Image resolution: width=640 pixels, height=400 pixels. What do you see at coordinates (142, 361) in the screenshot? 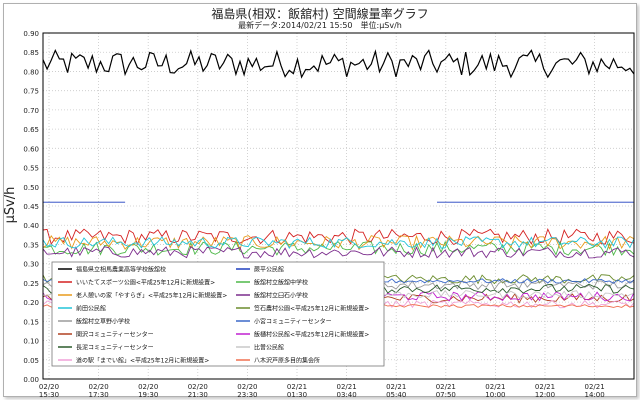
I see `legend-entry: 道の駅「までい館」<平成25年12月に新規設置>` at bounding box center [142, 361].